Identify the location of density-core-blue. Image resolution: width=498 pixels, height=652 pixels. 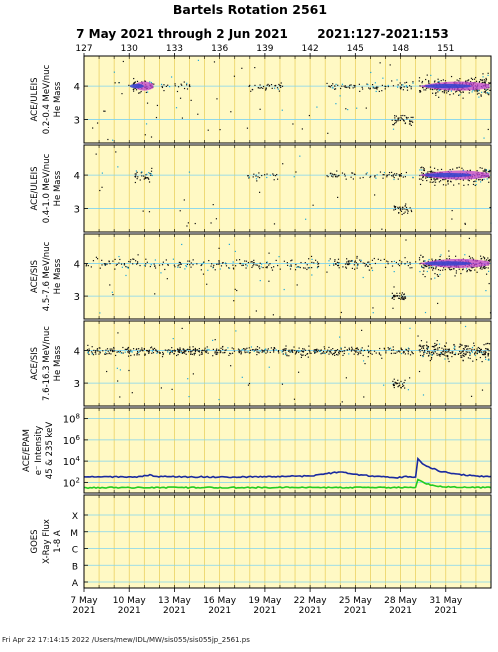
(448, 263).